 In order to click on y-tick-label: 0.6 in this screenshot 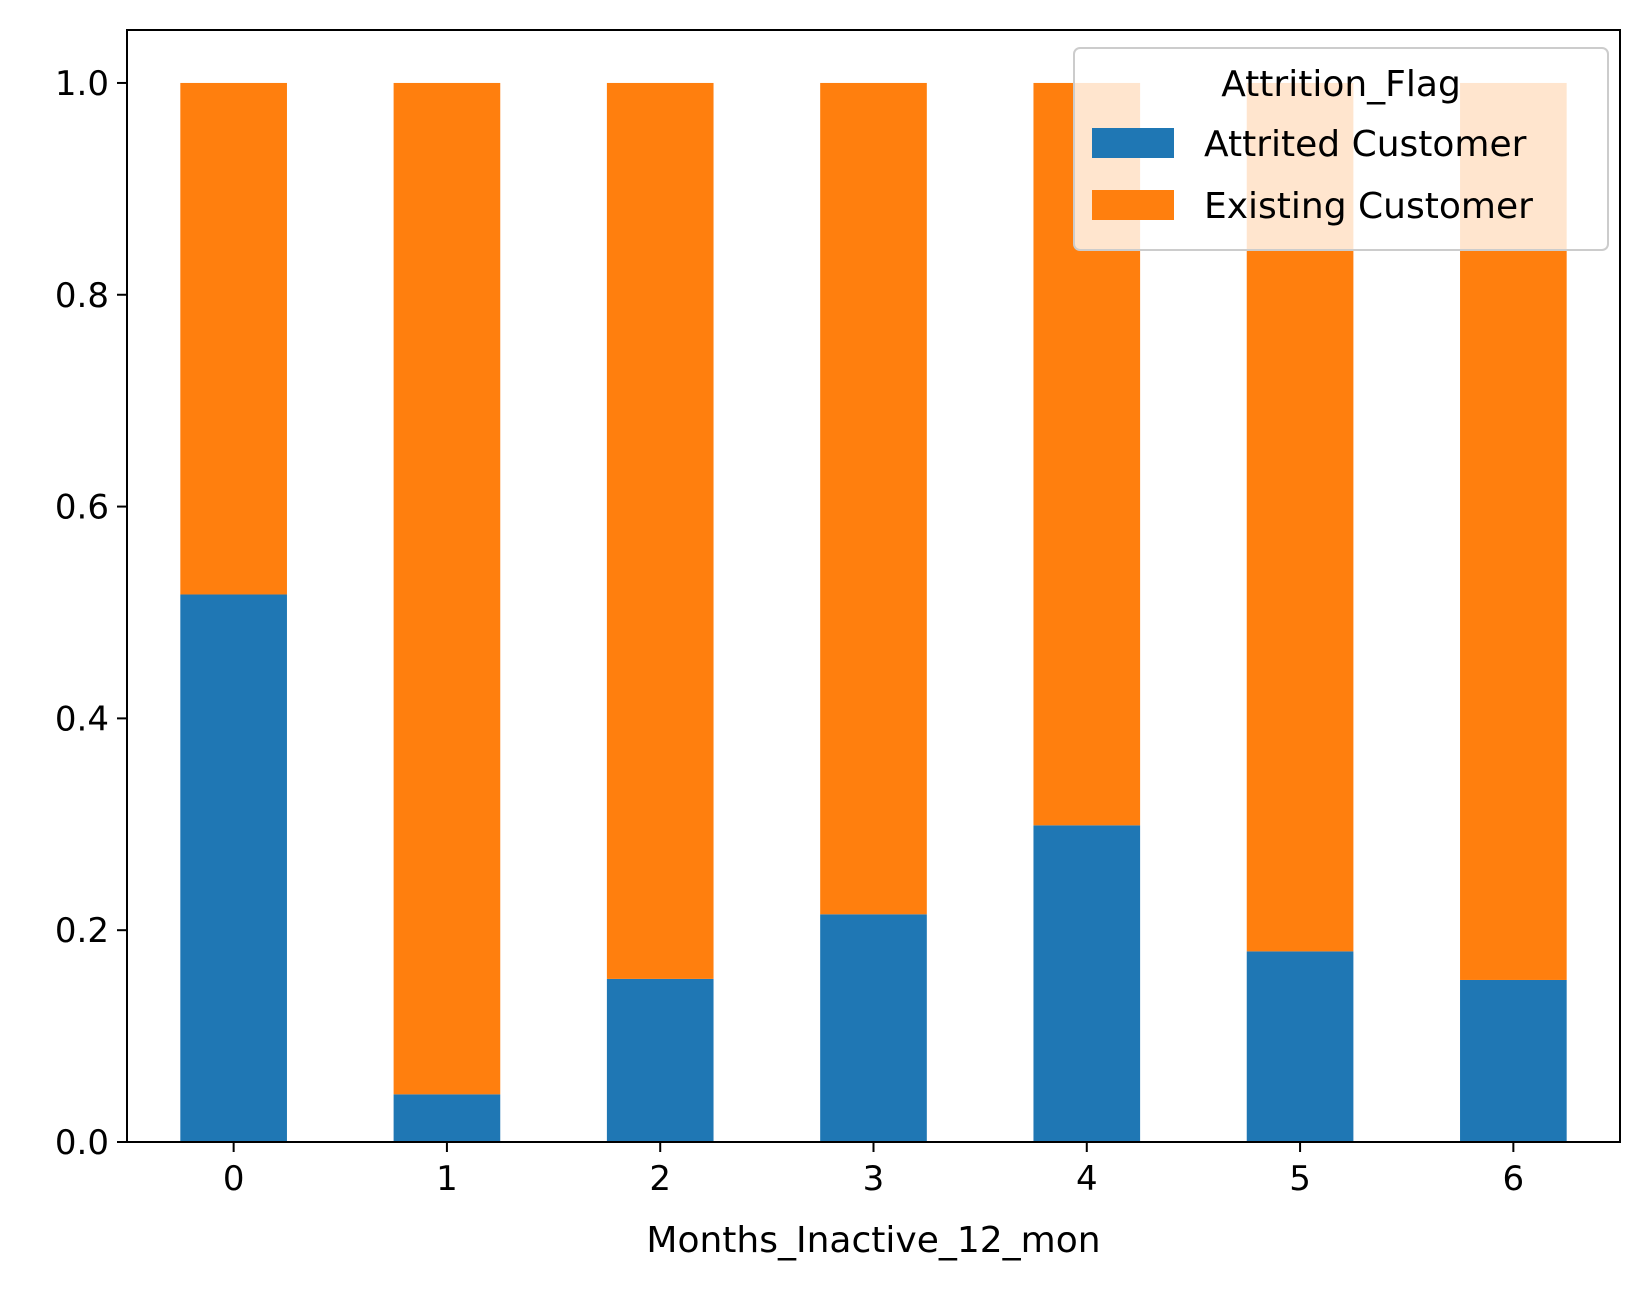, I will do `click(82, 508)`.